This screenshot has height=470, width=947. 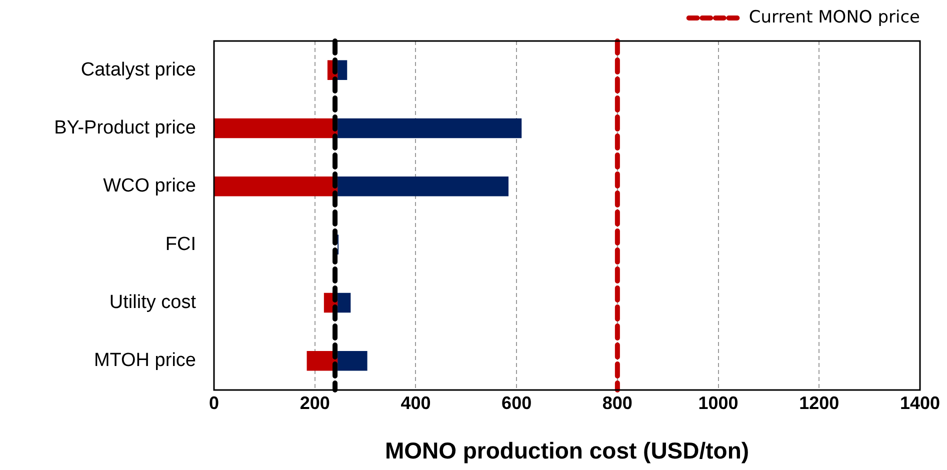 I want to click on y-tick-label: MTOH price, so click(x=145, y=361).